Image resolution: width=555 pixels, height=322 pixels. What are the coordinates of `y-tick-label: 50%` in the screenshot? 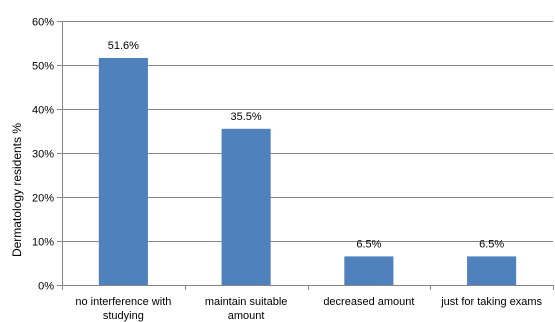 It's located at (43, 67).